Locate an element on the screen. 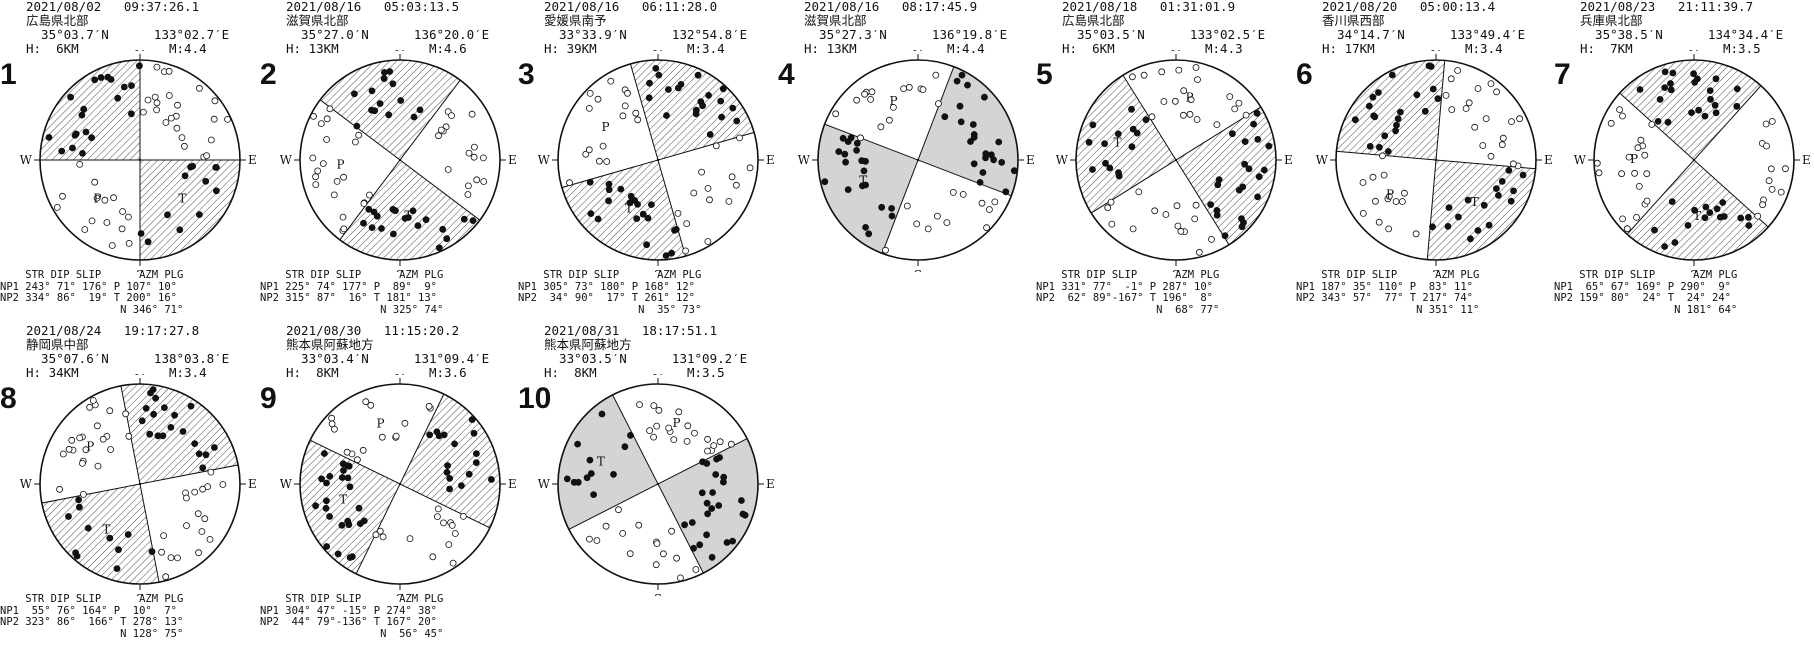 Image resolution: width=1814 pixels, height=648 pixels. label-south: S is located at coordinates (400, 270).